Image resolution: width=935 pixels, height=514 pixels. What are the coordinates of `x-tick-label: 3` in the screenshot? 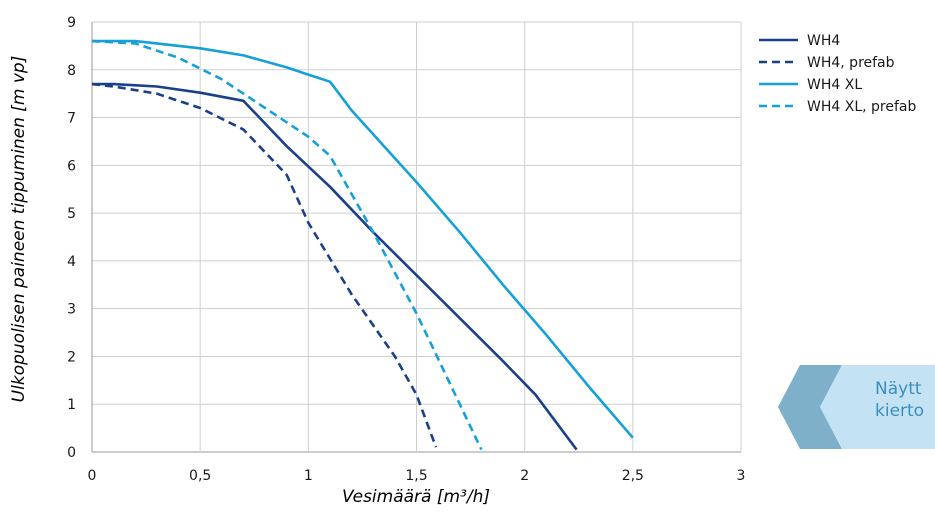 It's located at (741, 476).